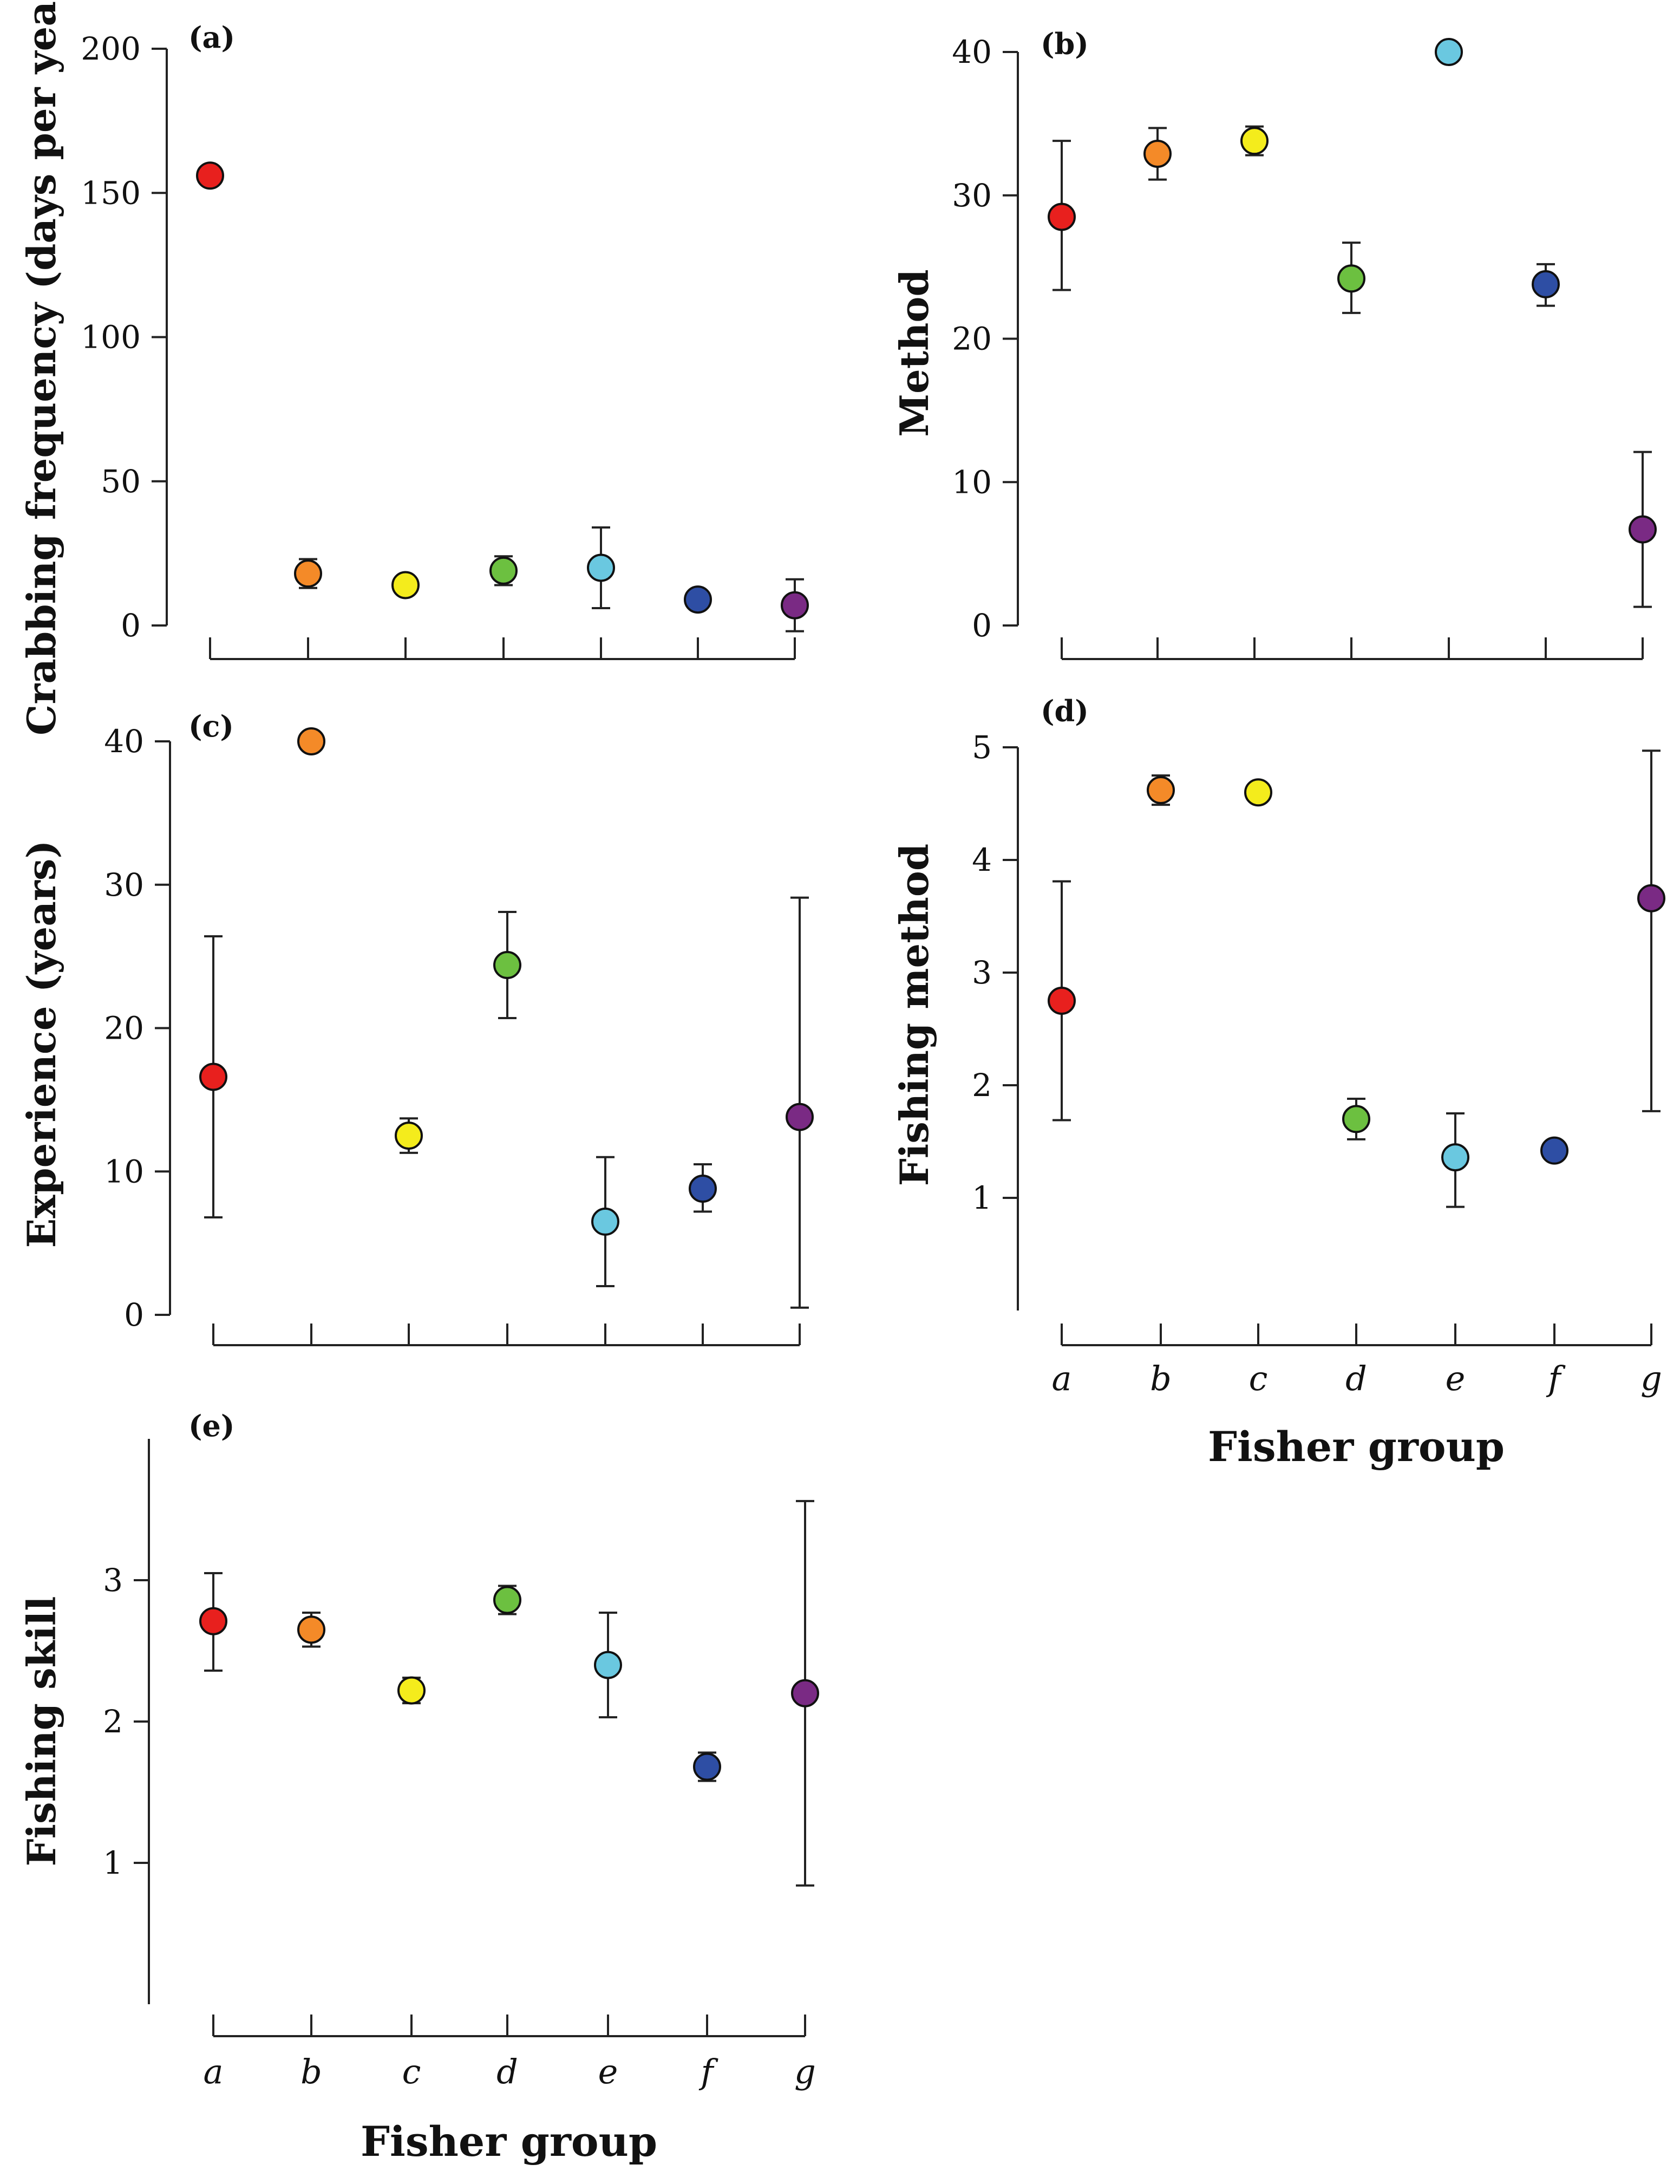 The height and width of the screenshot is (2184, 1680). I want to click on panel-label: (a), so click(211, 37).